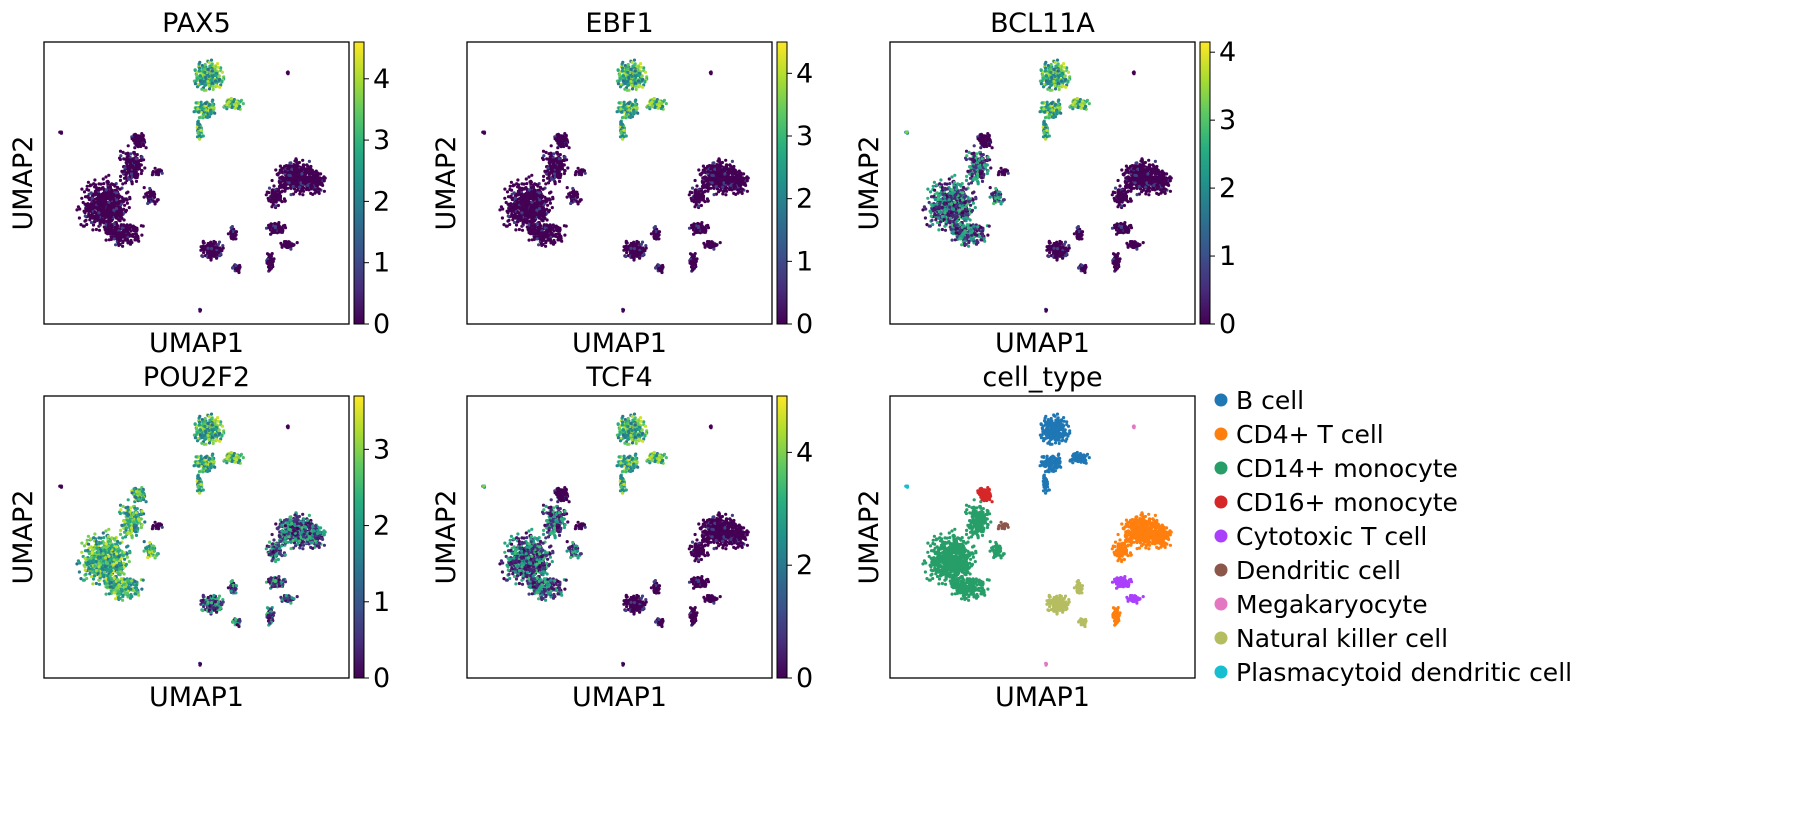 This screenshot has width=1817, height=838. Describe the element at coordinates (381, 79) in the screenshot. I see `colorbar-tick-label: 4` at that location.